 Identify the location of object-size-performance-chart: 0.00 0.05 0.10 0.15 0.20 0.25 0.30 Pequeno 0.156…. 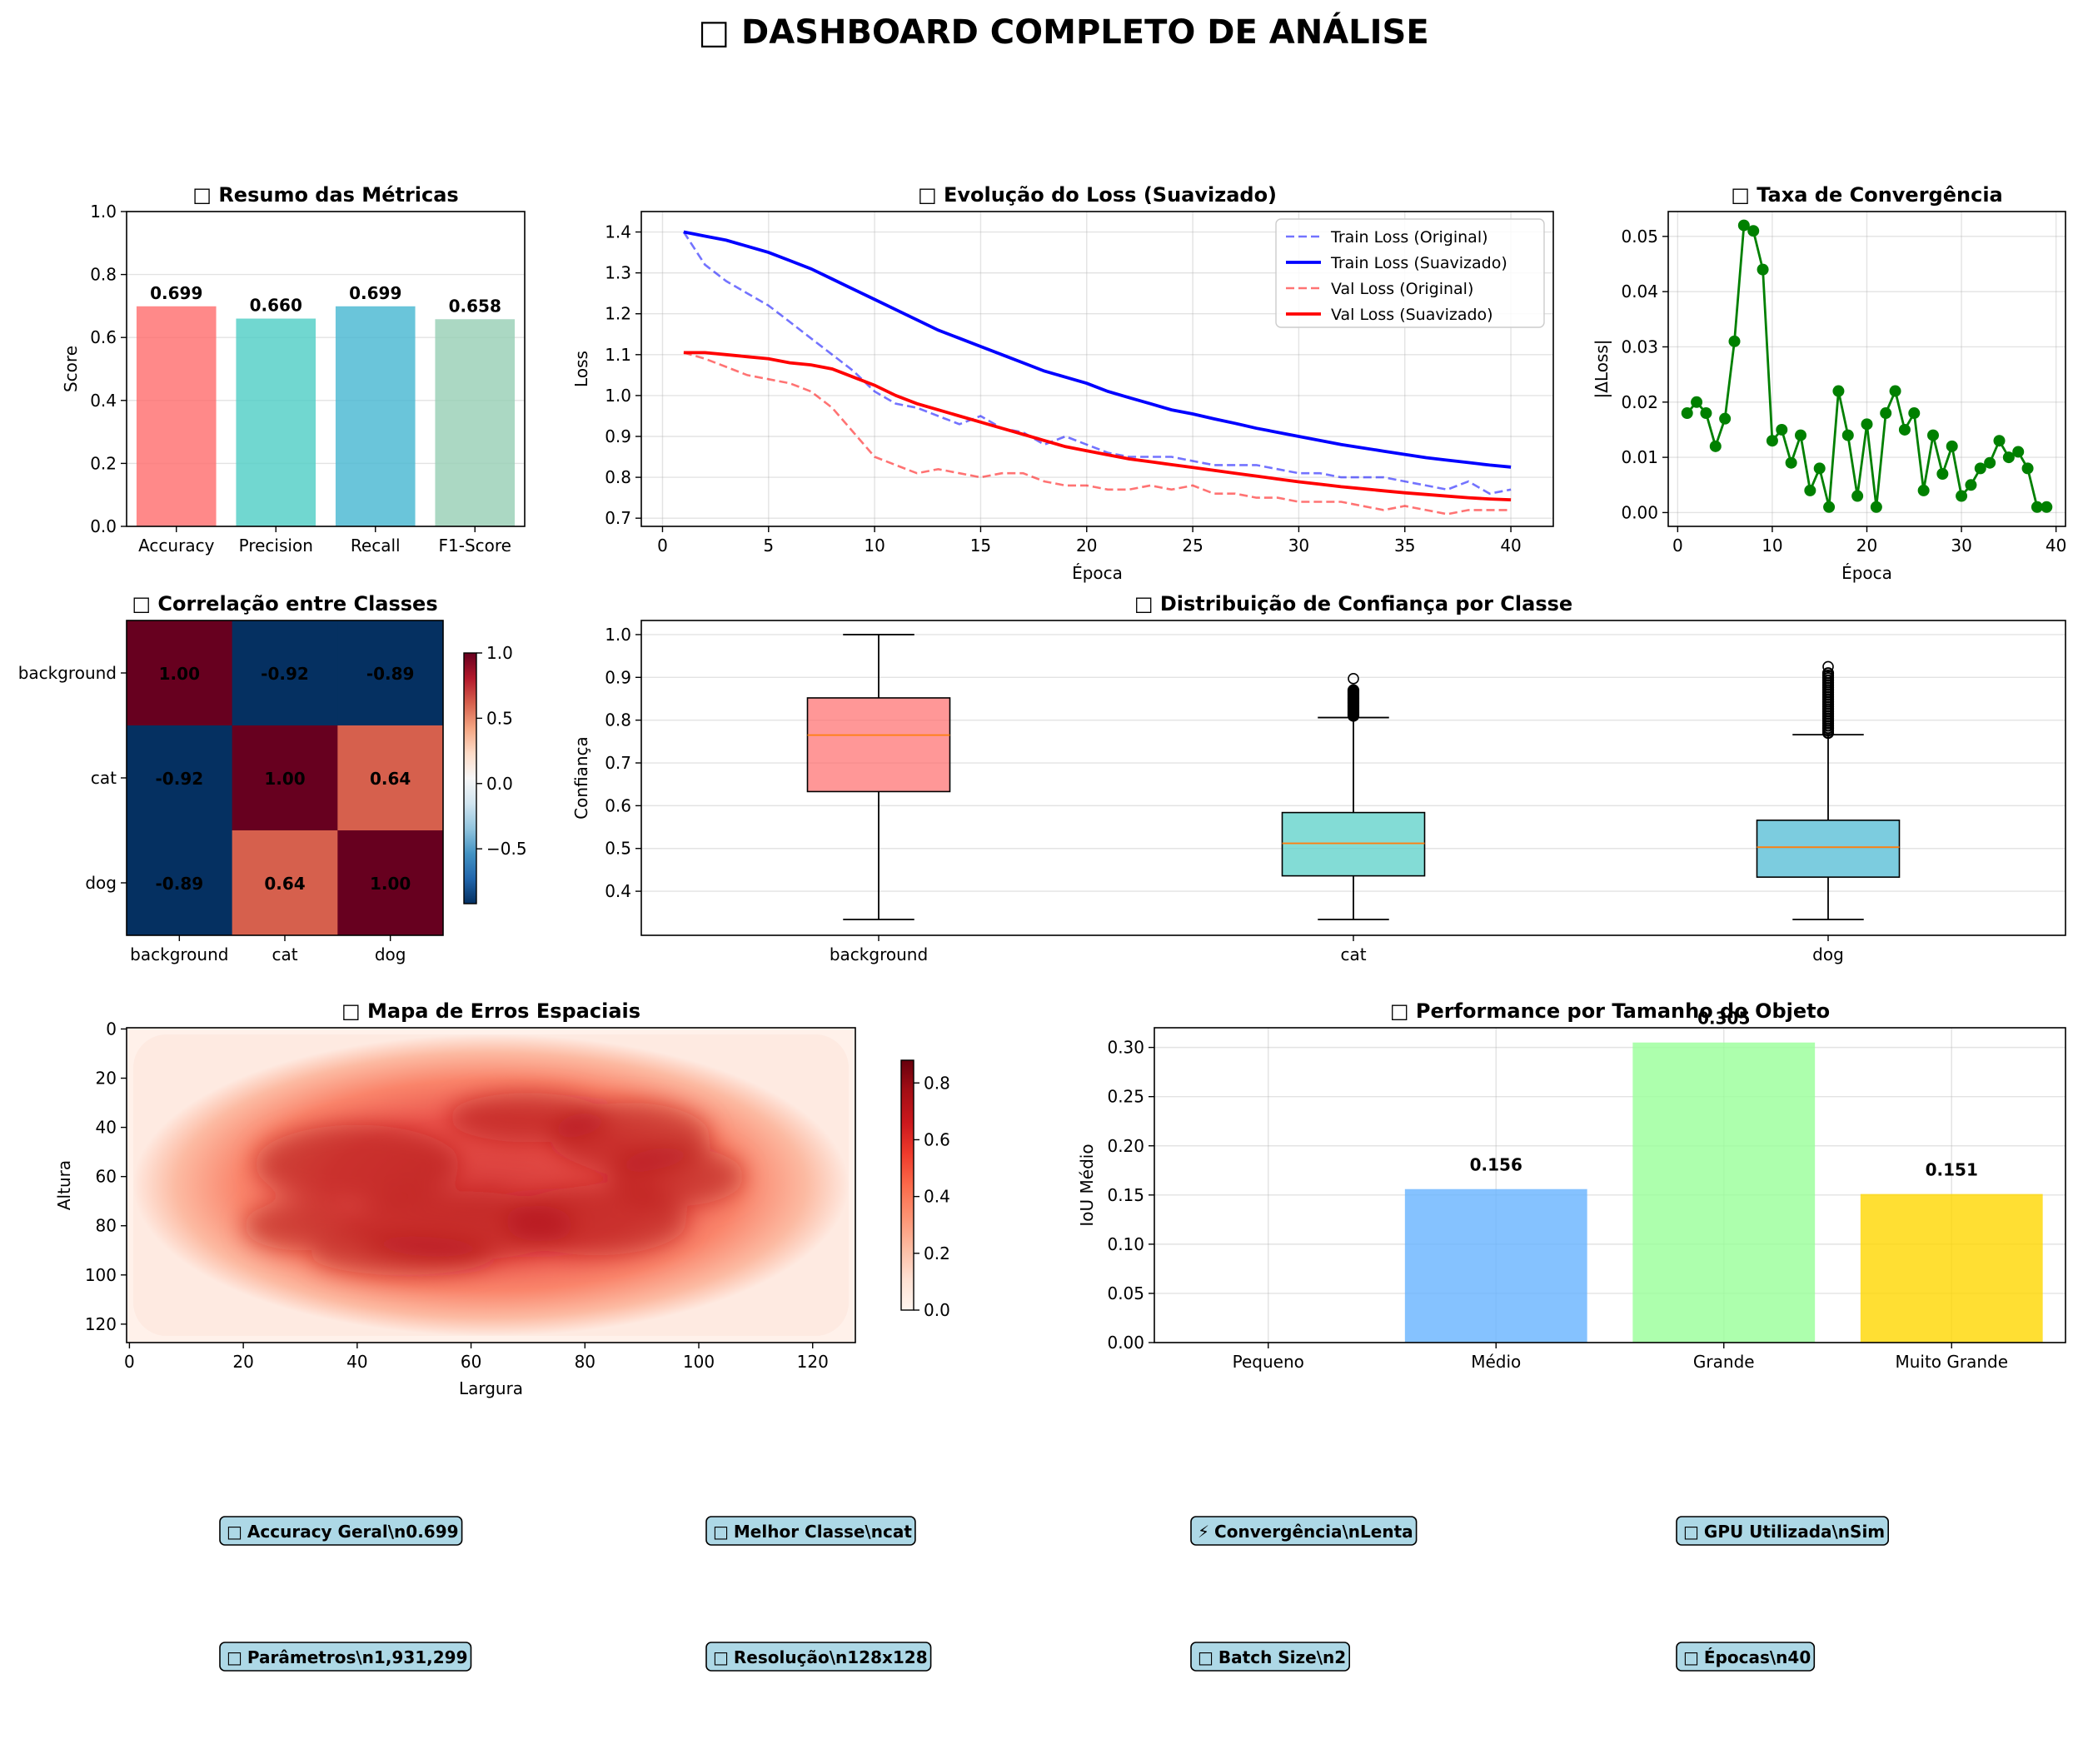
(1571, 1185).